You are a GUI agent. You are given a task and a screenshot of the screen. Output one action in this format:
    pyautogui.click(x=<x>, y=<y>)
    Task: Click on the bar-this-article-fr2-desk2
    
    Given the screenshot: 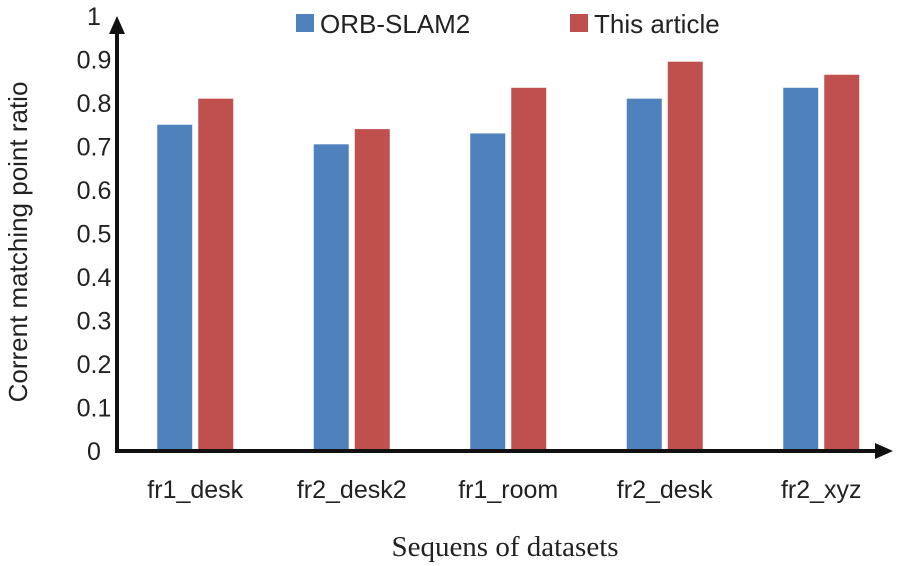 What is the action you would take?
    pyautogui.click(x=372, y=290)
    